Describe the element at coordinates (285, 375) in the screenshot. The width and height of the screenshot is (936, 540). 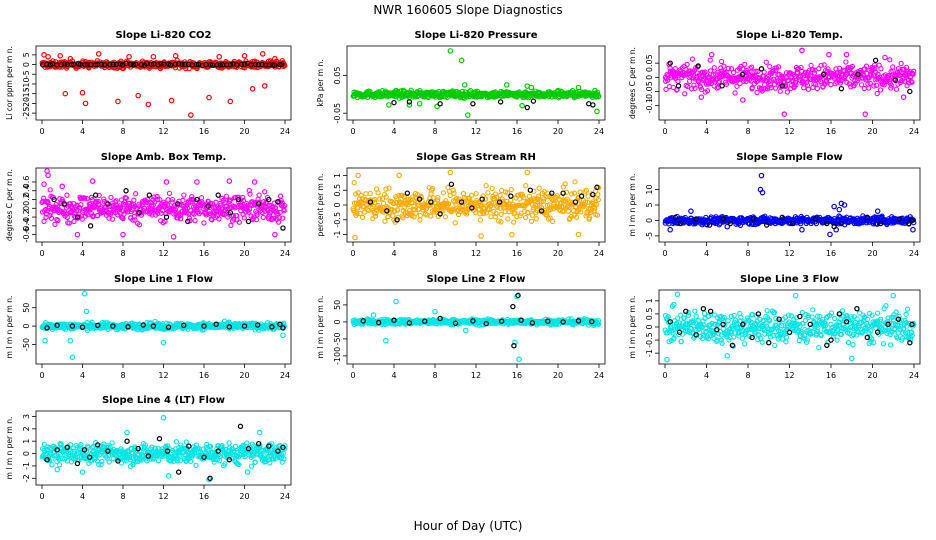
I see `x-tick-label: 24` at that location.